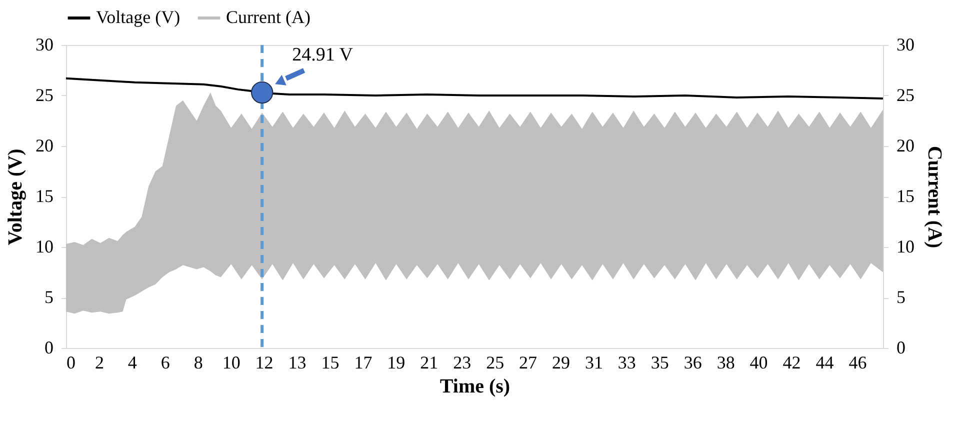  Describe the element at coordinates (264, 362) in the screenshot. I see `x-tick-label: 12` at that location.